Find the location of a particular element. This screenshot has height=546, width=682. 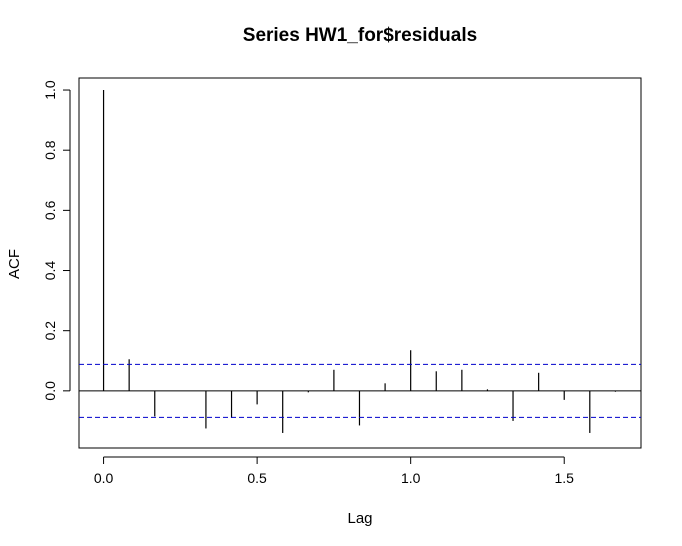

y-tick-label: 0.2 is located at coordinates (50, 331).